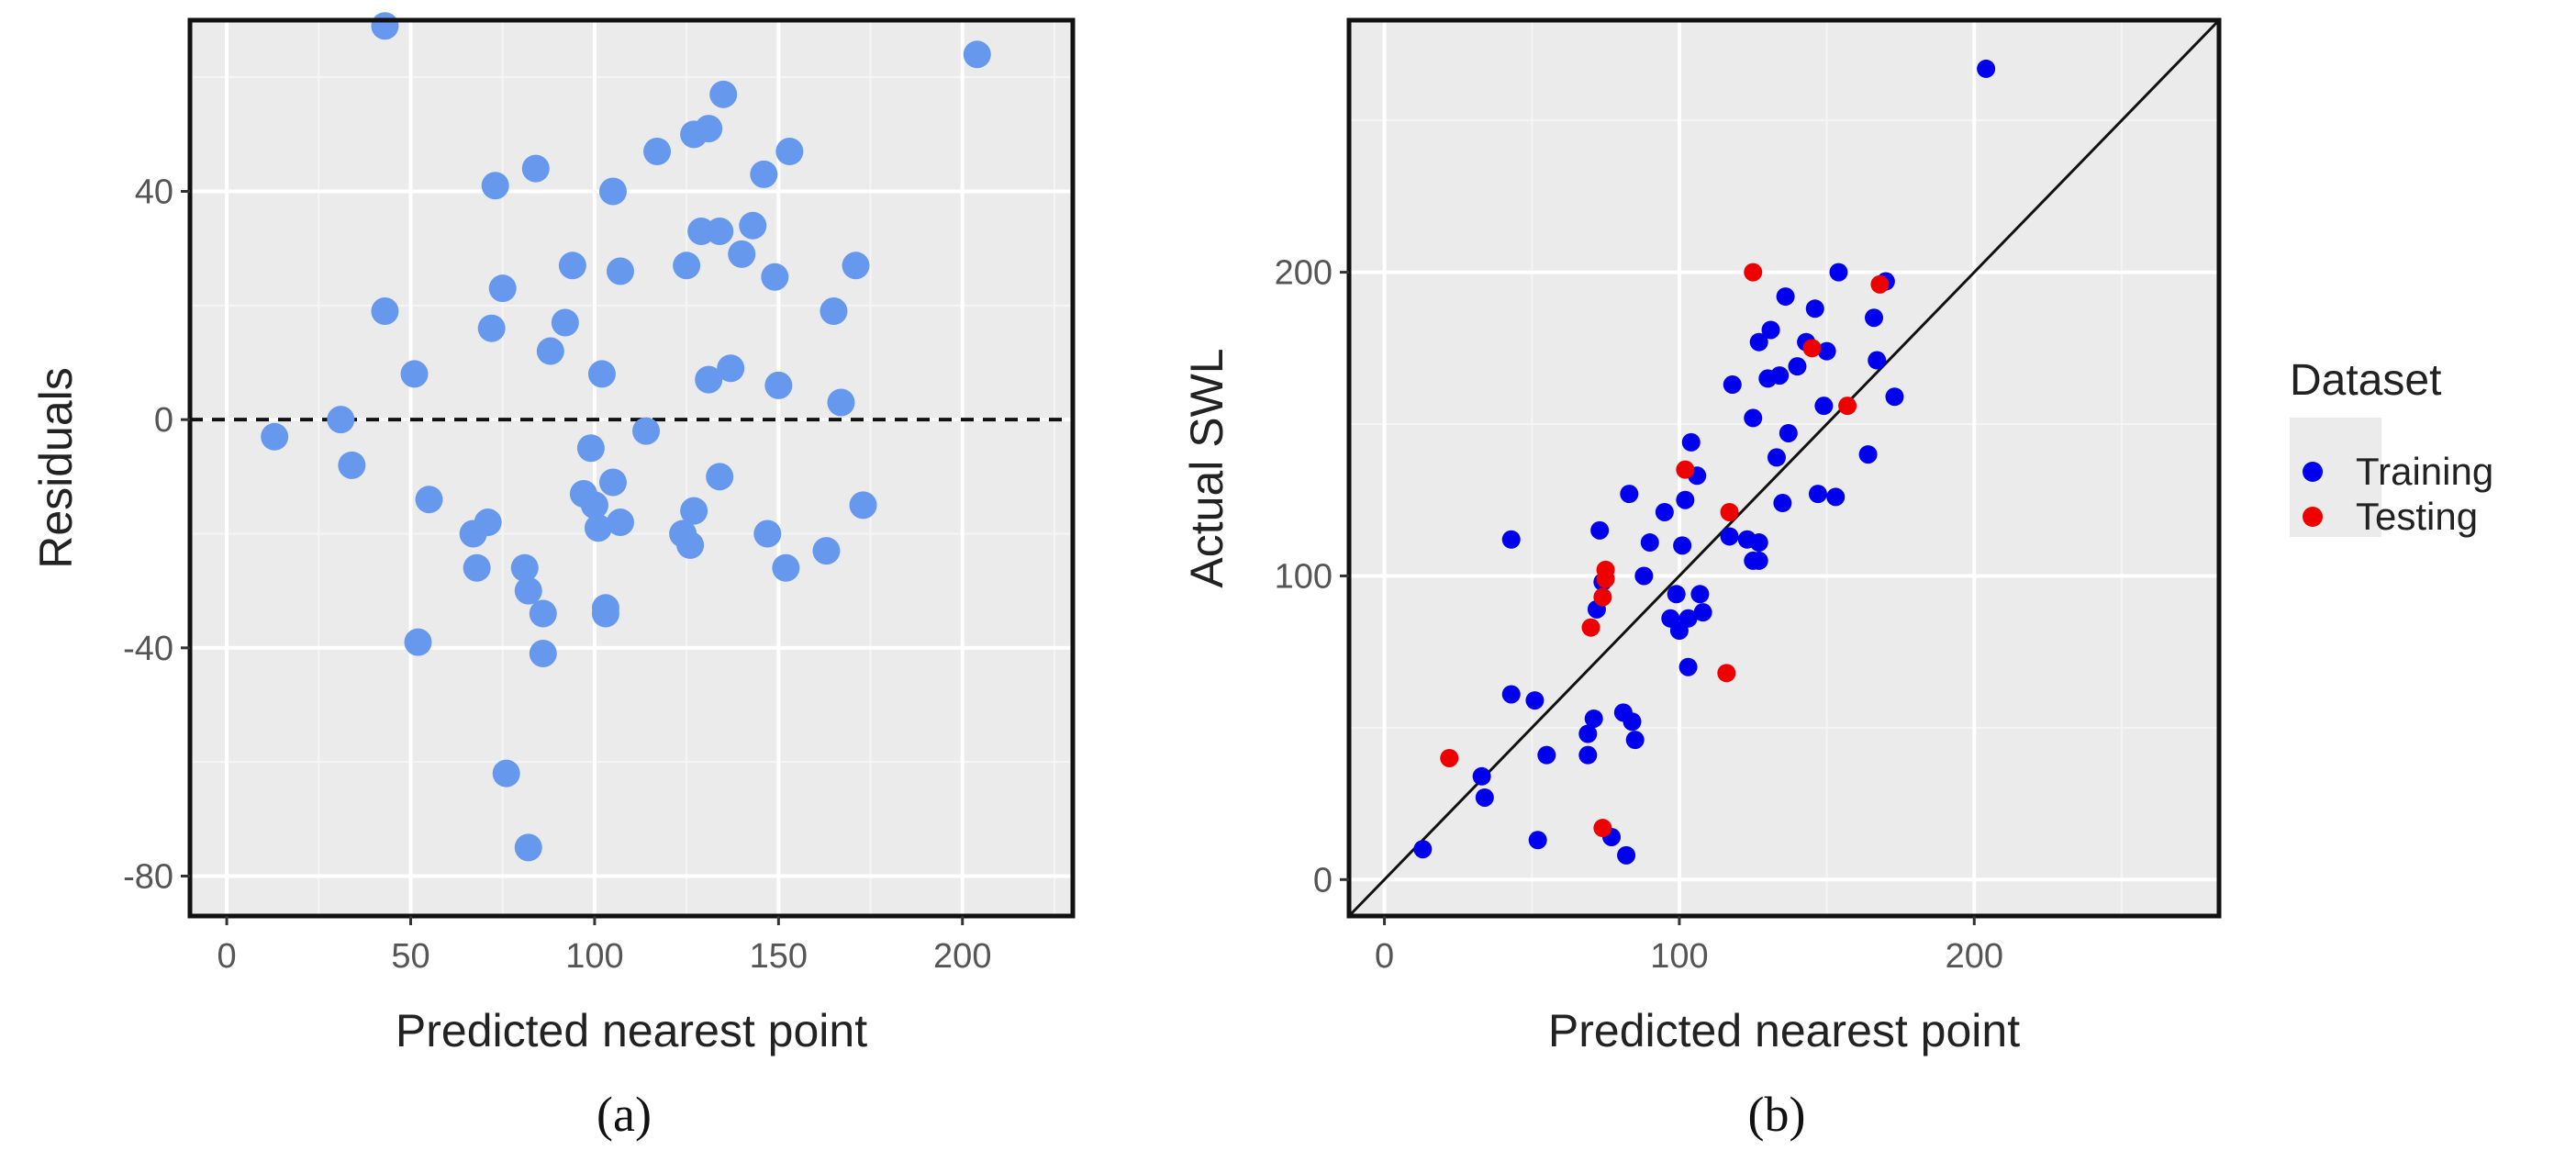 The image size is (2576, 1162). I want to click on y-tick-label: -80, so click(148, 876).